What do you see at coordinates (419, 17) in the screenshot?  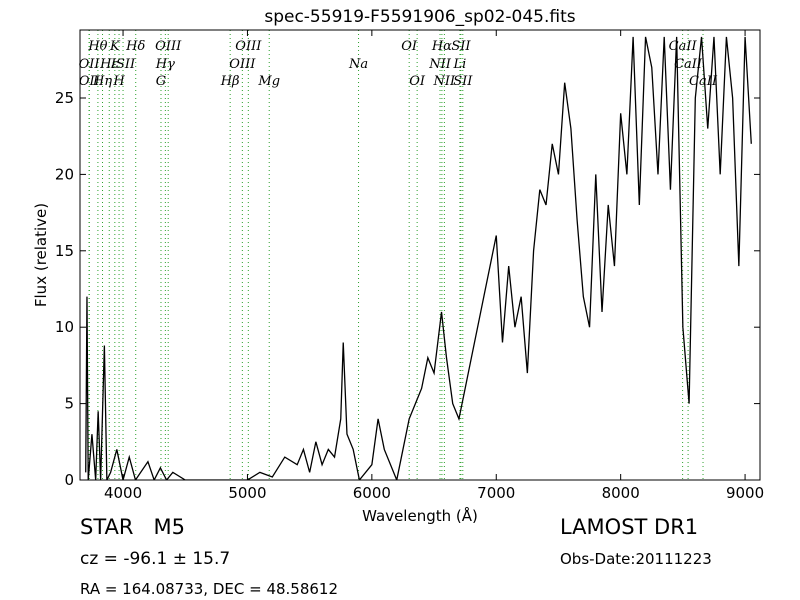 I see `chart-title: spec-55919-F5591906_sp02-045.fits` at bounding box center [419, 17].